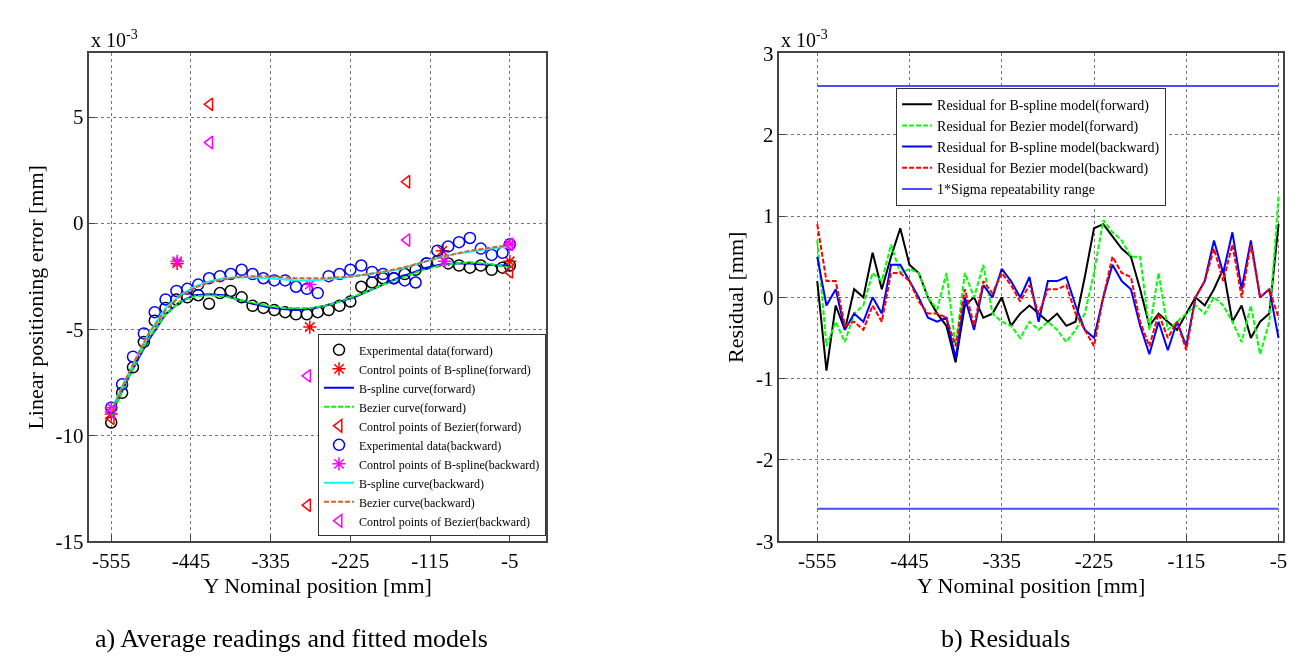 Image resolution: width=1302 pixels, height=667 pixels. I want to click on y-tick-label: 5, so click(78, 117).